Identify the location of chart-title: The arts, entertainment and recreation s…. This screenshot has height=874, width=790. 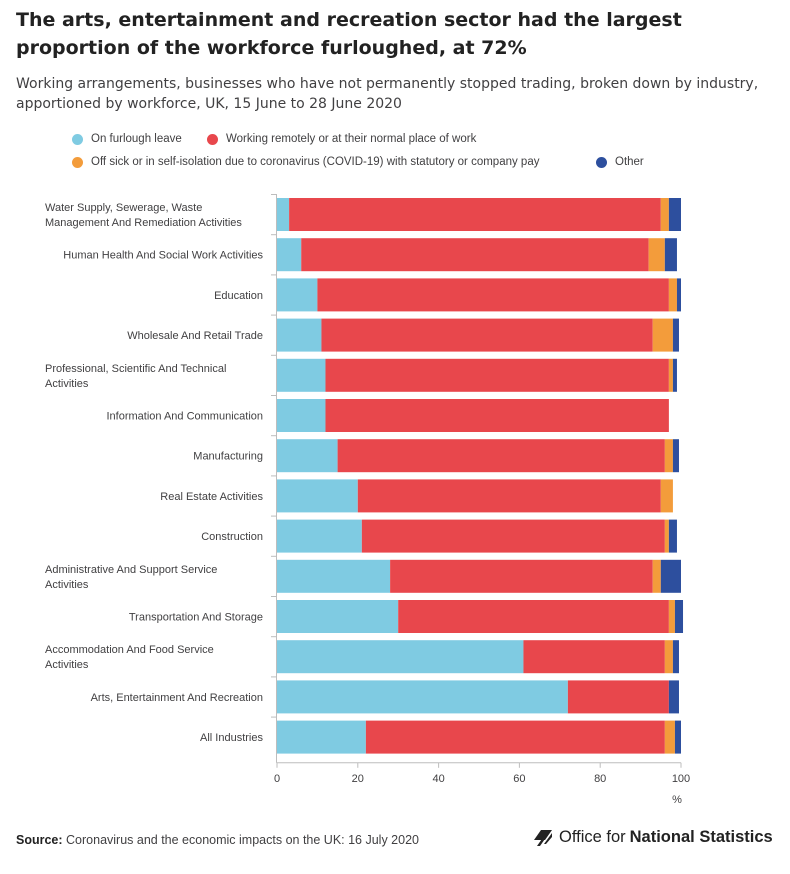
(349, 34).